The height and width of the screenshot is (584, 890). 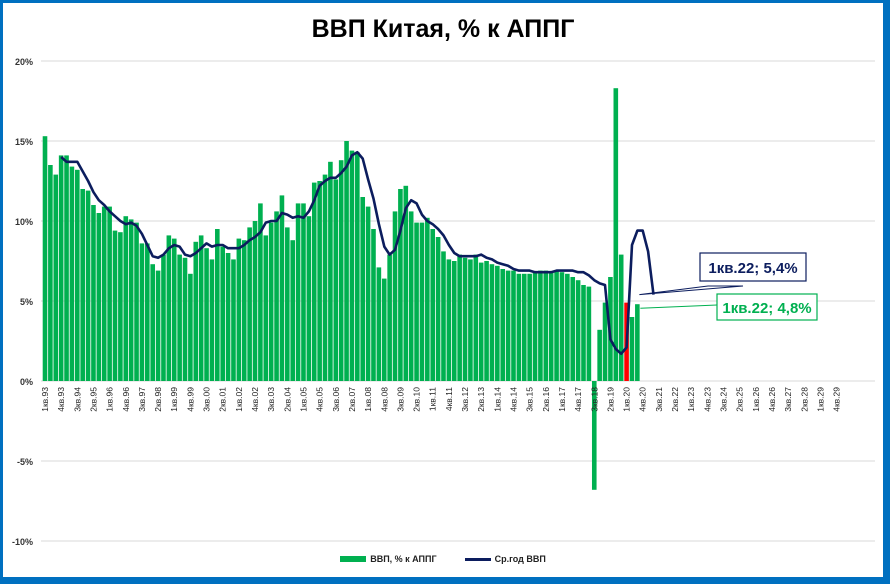 I want to click on x-tick-label: 4кв.08, so click(x=384, y=399).